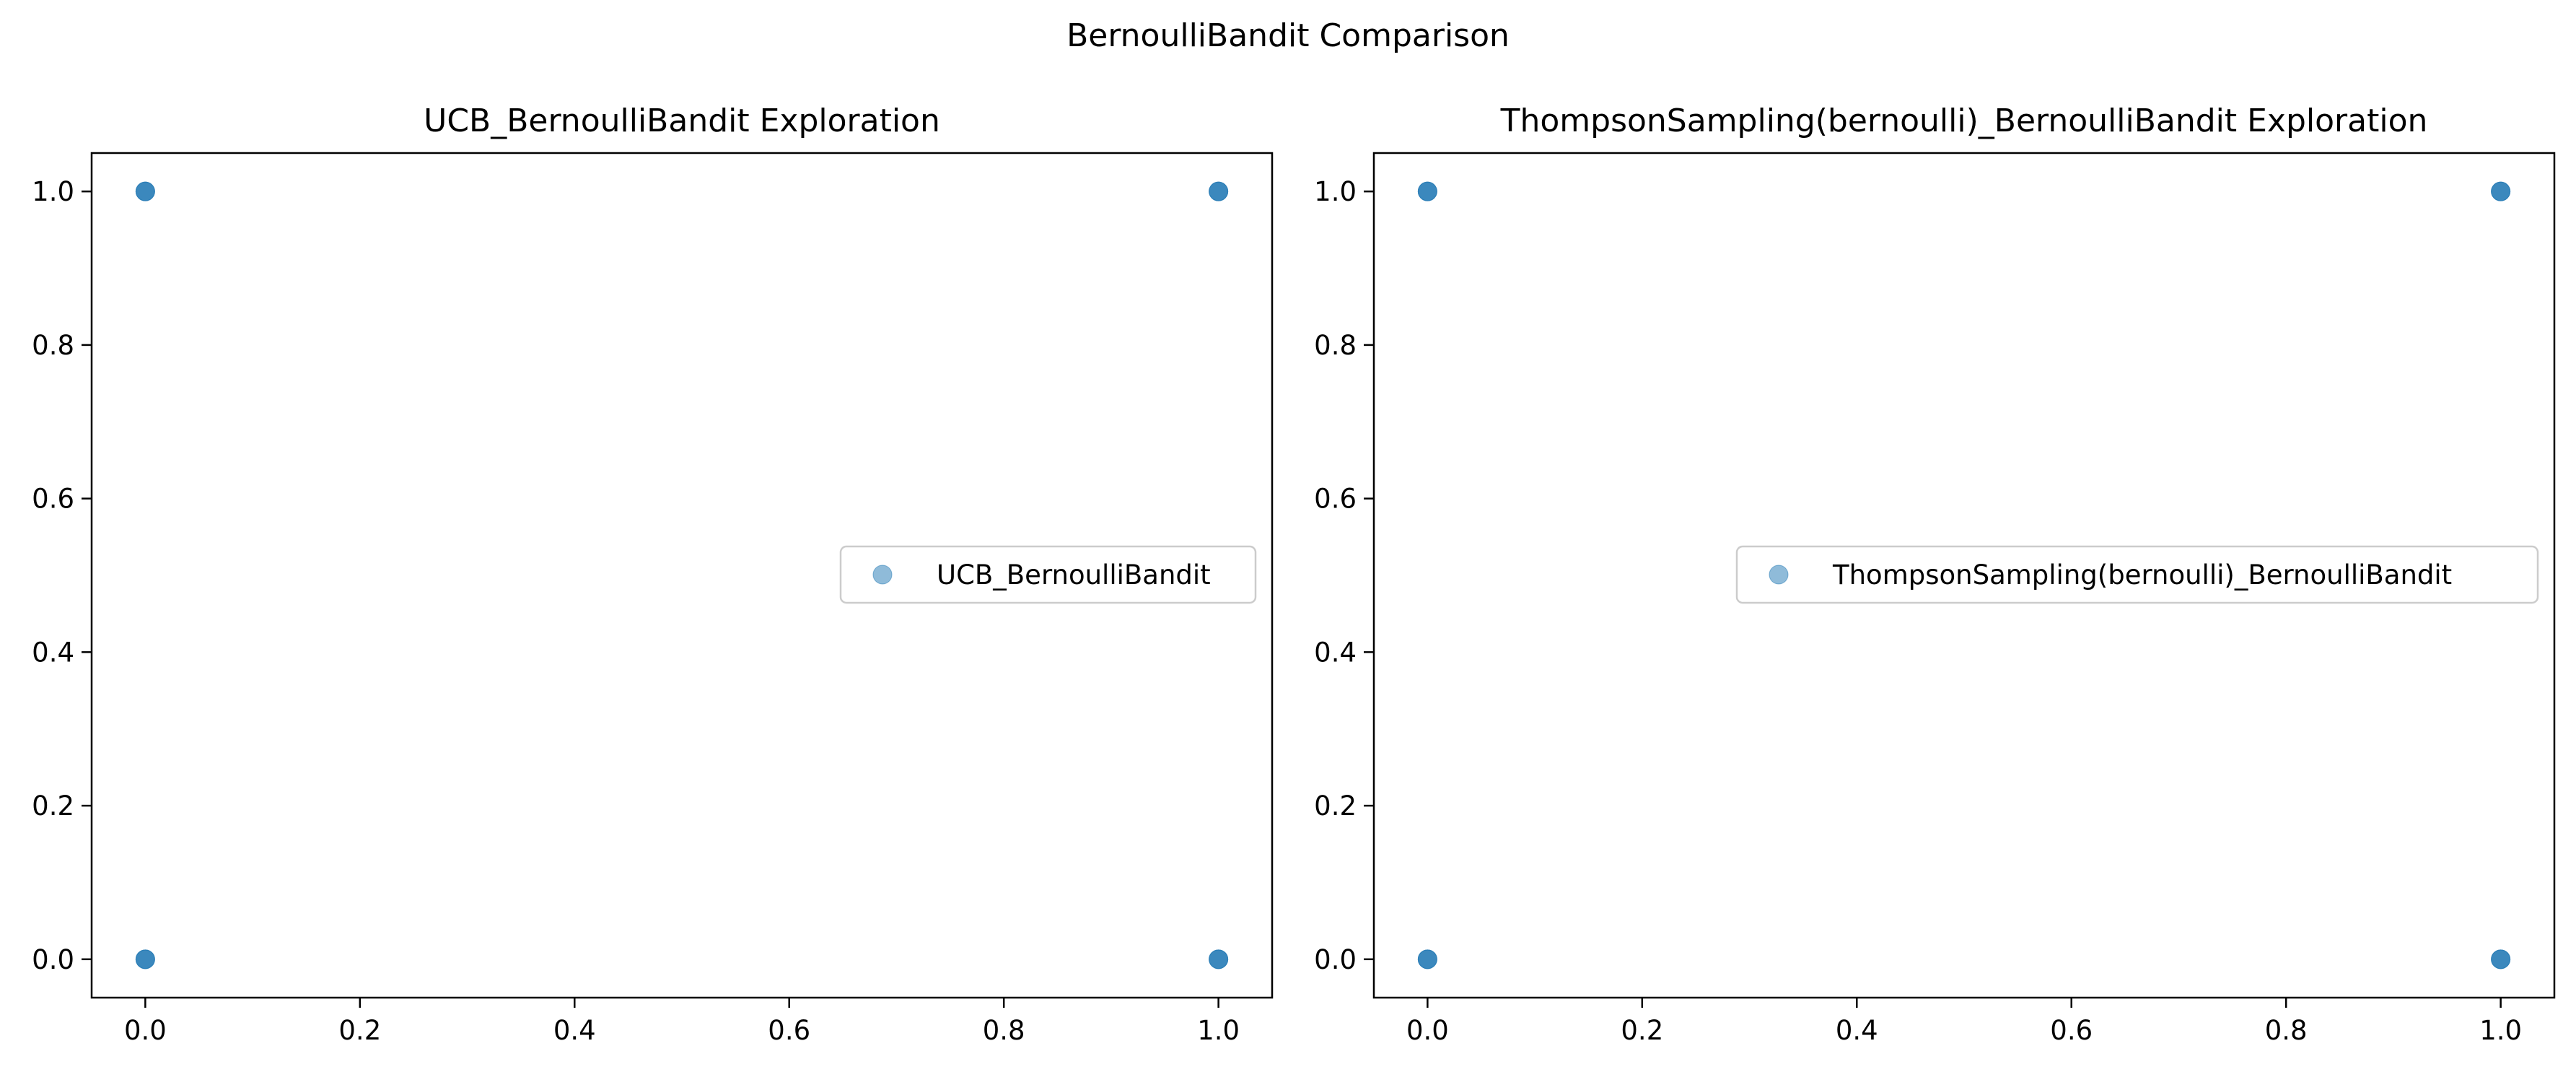  Describe the element at coordinates (682, 121) in the screenshot. I see `subplot-title: UCB_BernoulliBandit Exploration` at that location.